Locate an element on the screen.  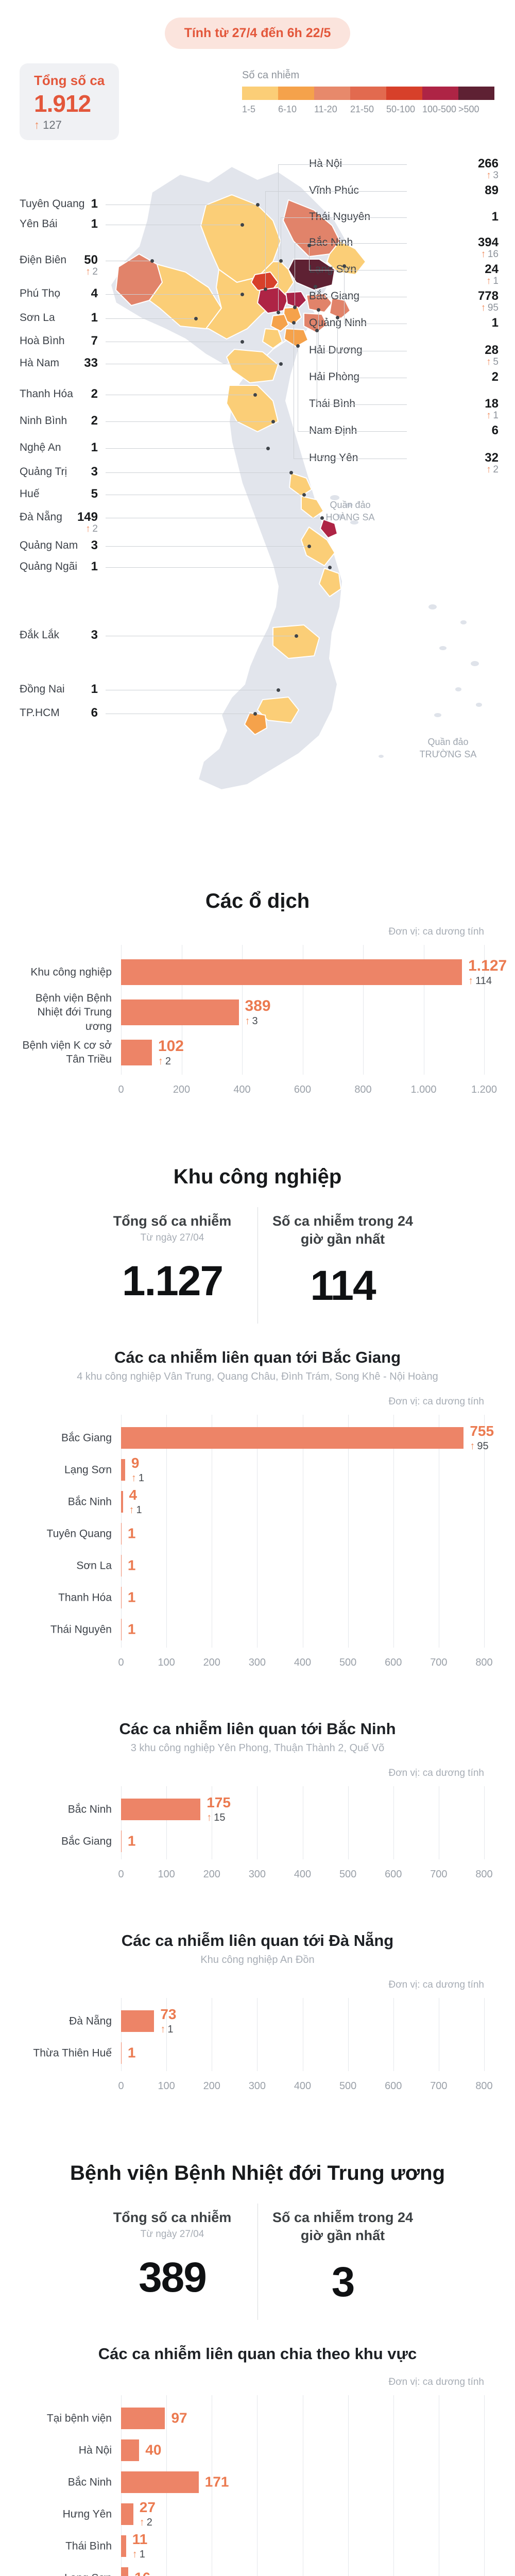
province-name: Sơn La is located at coordinates (37, 318).